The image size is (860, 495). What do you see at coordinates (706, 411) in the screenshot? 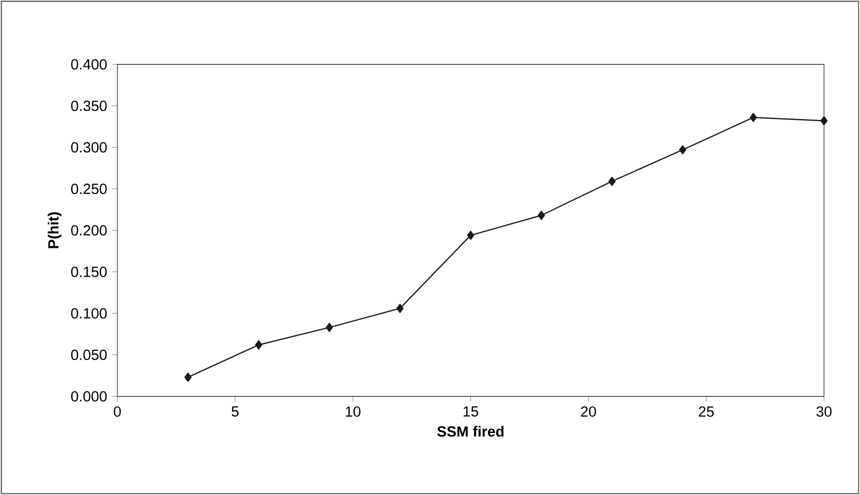
I see `x-tick-label: 25` at bounding box center [706, 411].